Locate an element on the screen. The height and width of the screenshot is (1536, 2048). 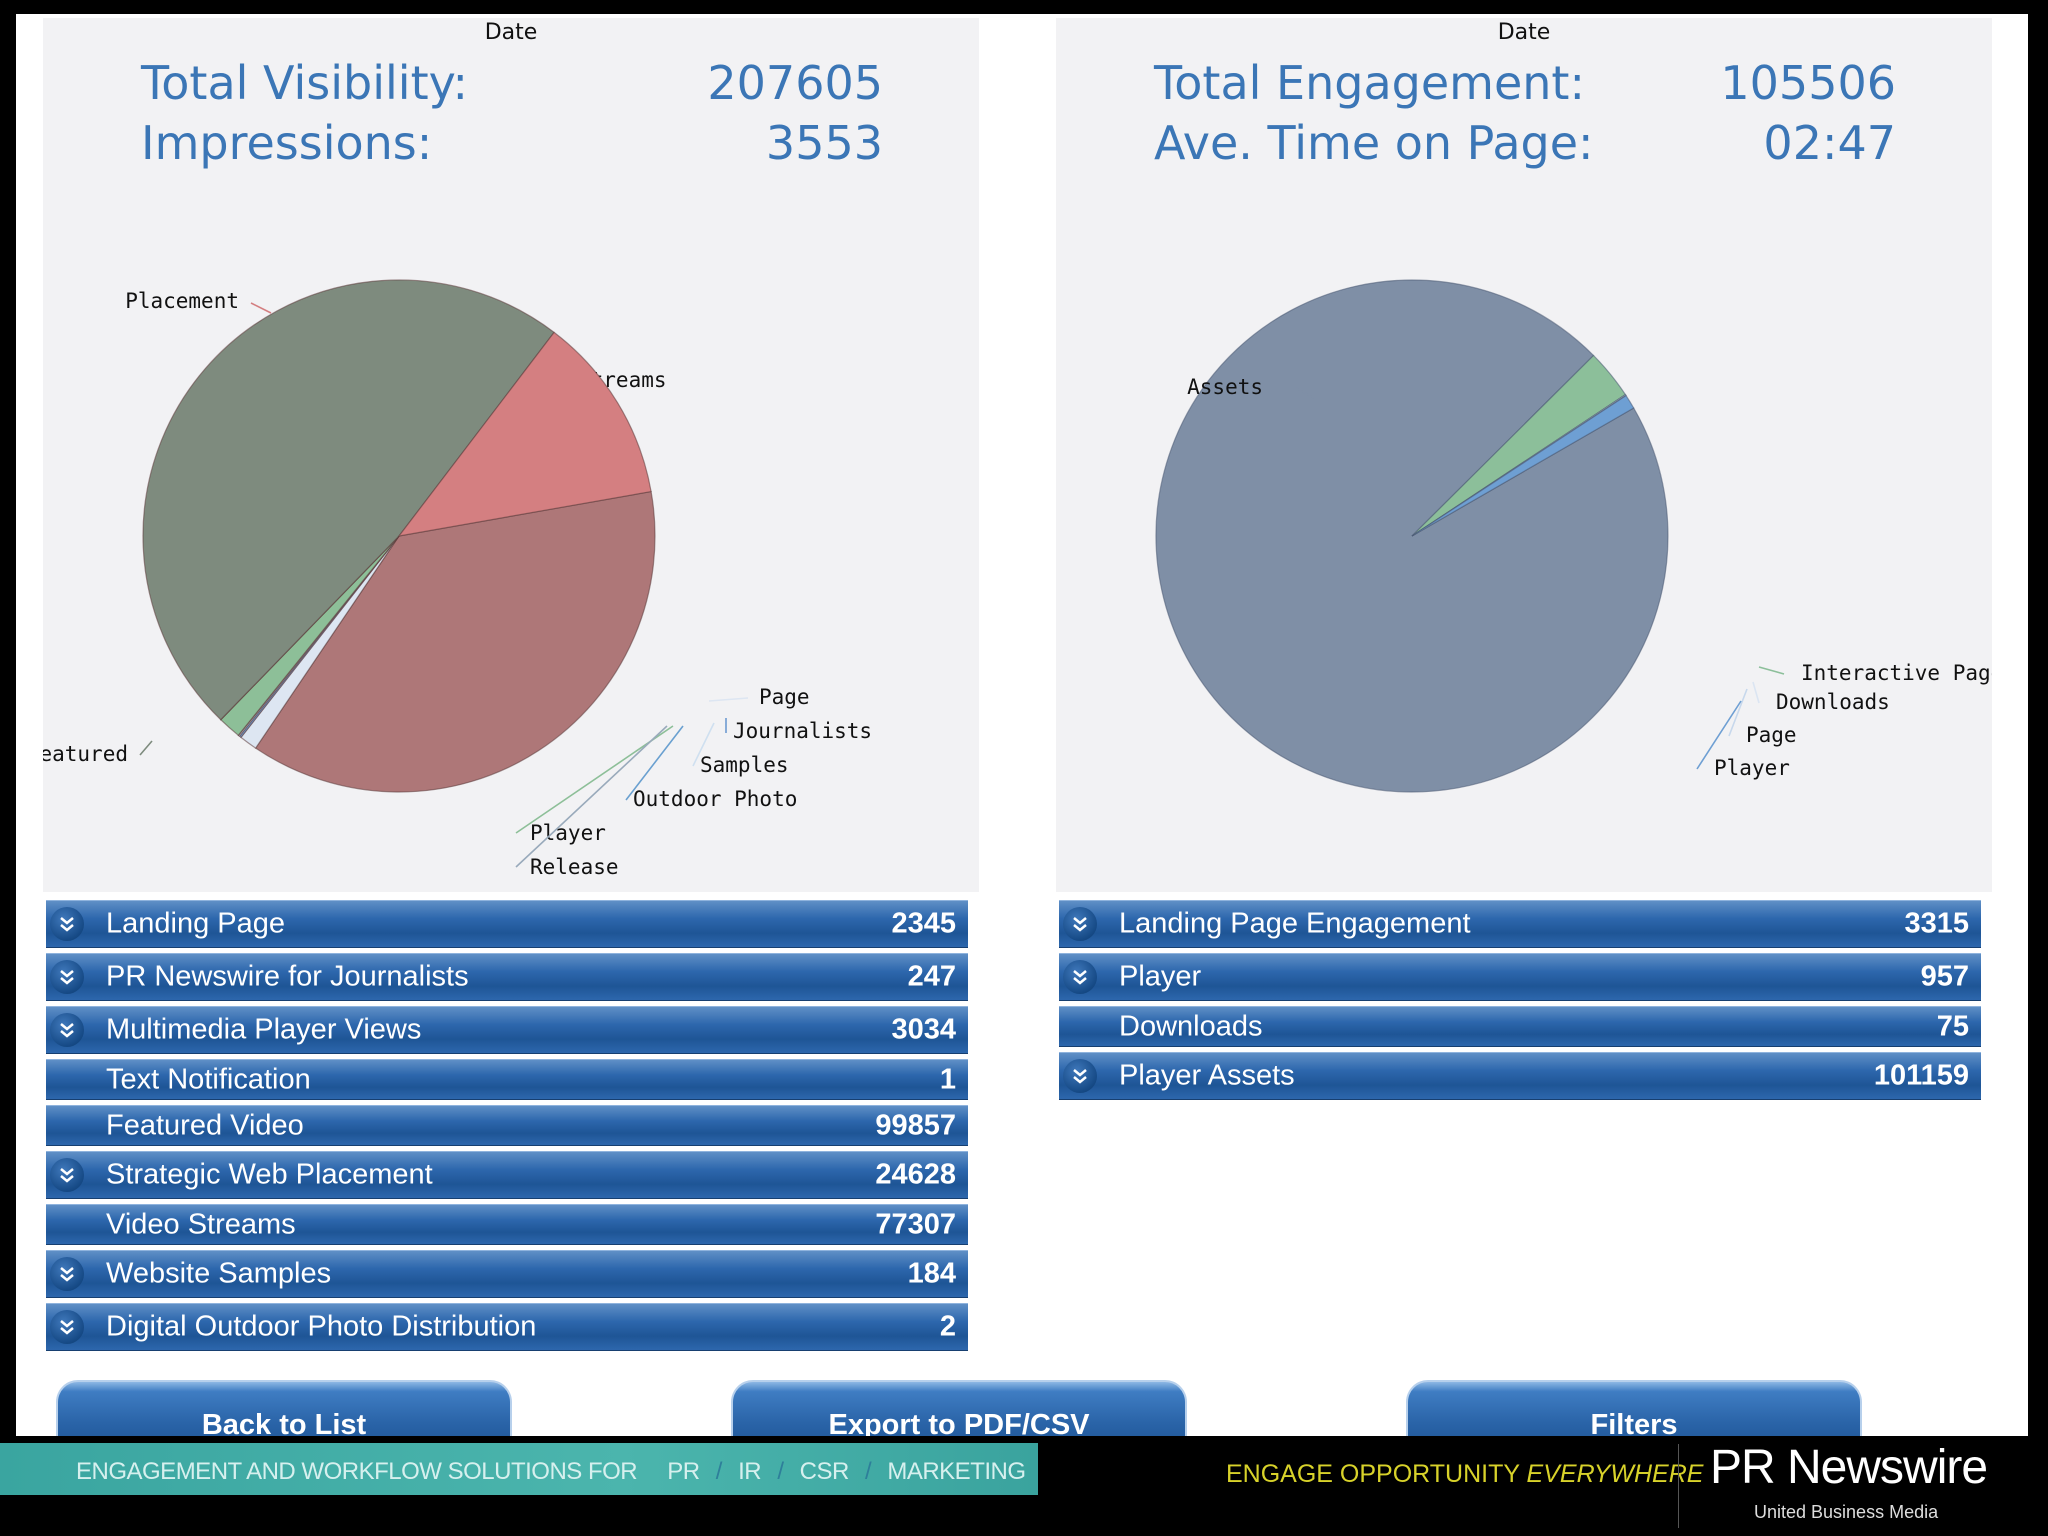
row-value: 99857 is located at coordinates (915, 1125).